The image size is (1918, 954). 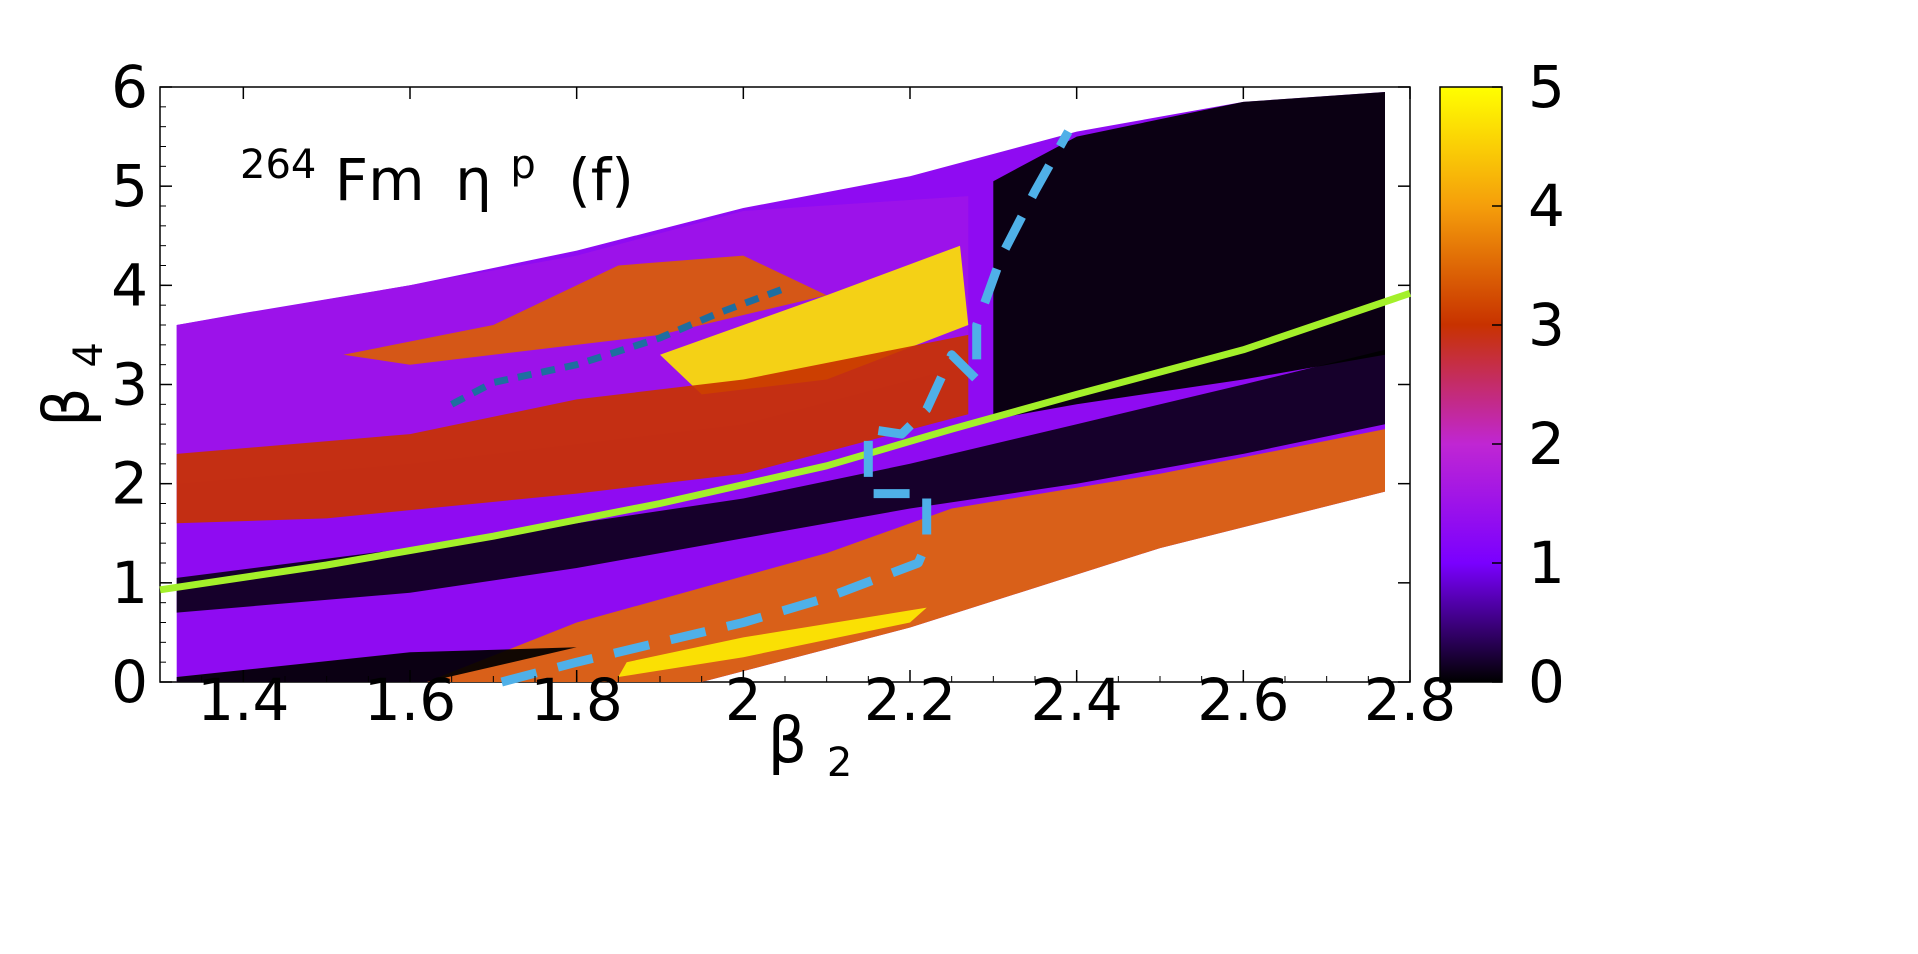 What do you see at coordinates (788, 740) in the screenshot?
I see `x-axis-label-base: β` at bounding box center [788, 740].